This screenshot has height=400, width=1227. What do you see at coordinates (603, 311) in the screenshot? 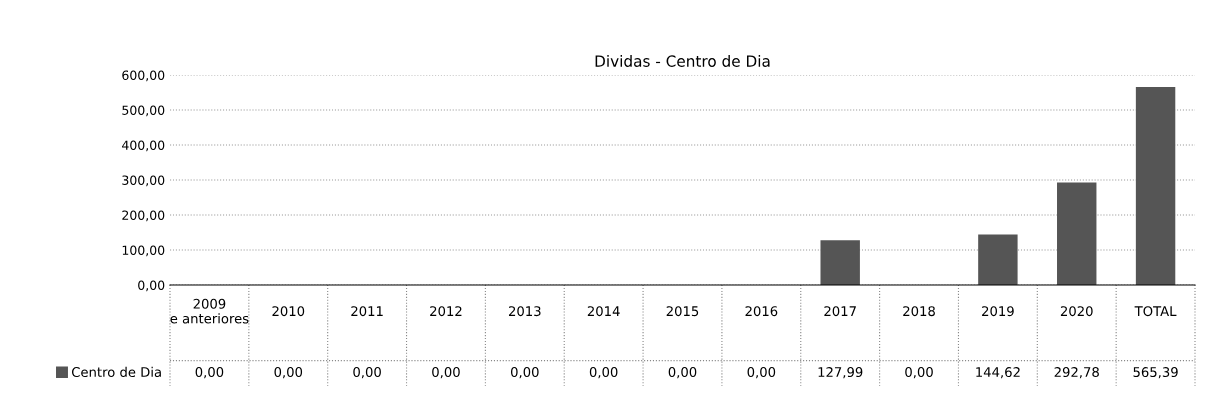
I see `x-tick-label: 2014` at bounding box center [603, 311].